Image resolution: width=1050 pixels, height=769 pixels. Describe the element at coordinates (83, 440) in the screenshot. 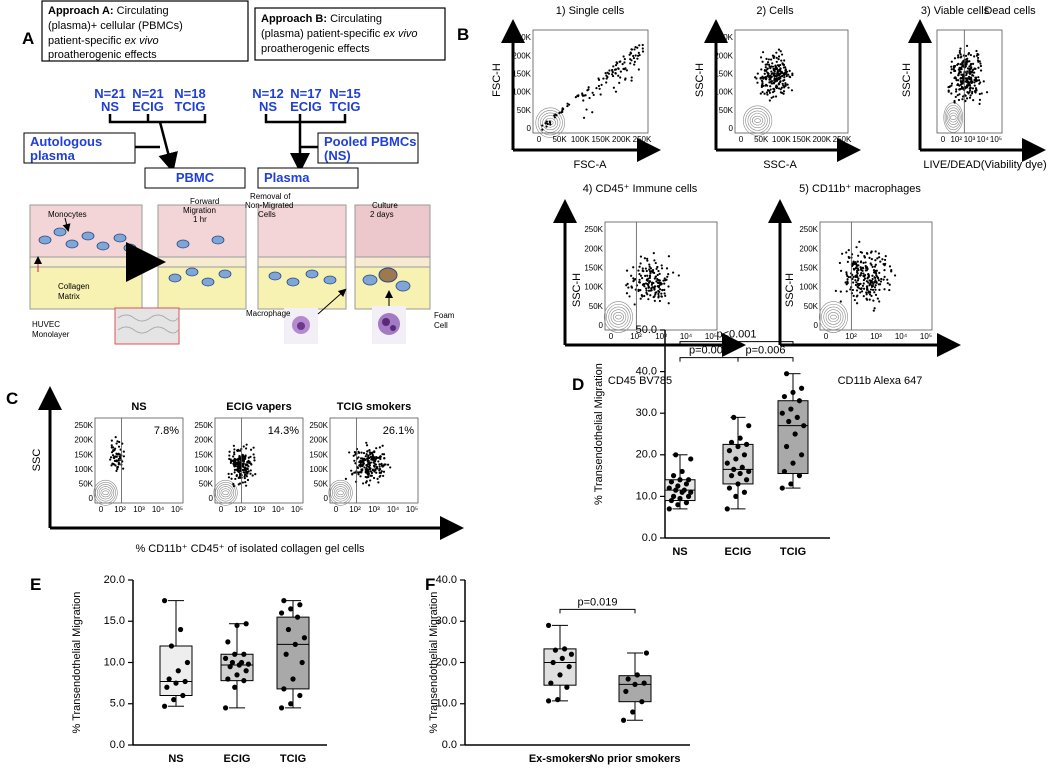

I see `y-tick-label: 200K` at that location.